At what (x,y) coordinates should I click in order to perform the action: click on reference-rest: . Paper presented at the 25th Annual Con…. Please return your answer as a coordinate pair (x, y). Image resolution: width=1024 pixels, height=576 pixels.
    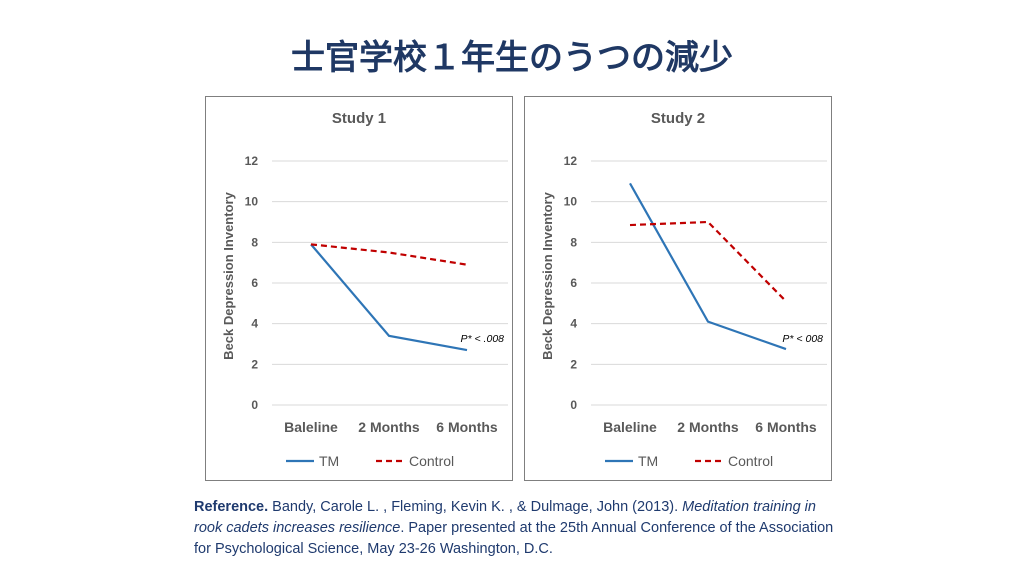
    Looking at the image, I should click on (514, 538).